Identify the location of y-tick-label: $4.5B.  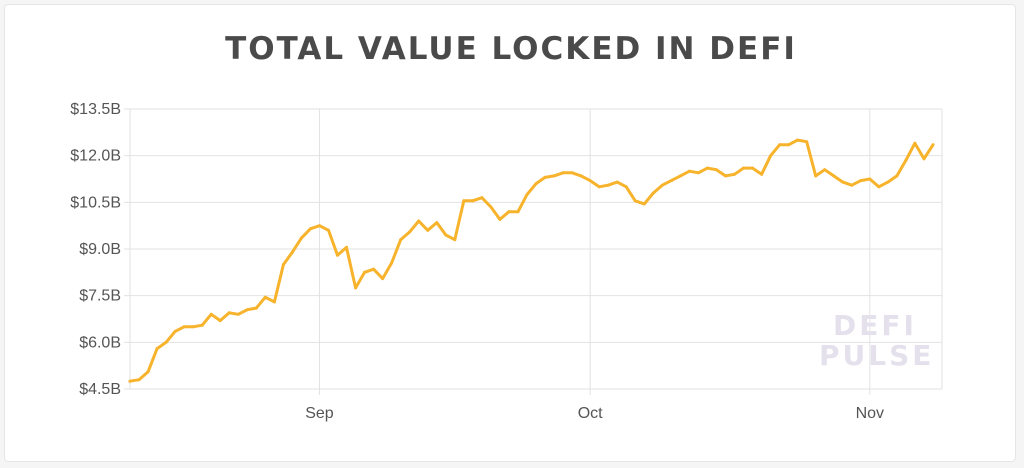
(100, 389).